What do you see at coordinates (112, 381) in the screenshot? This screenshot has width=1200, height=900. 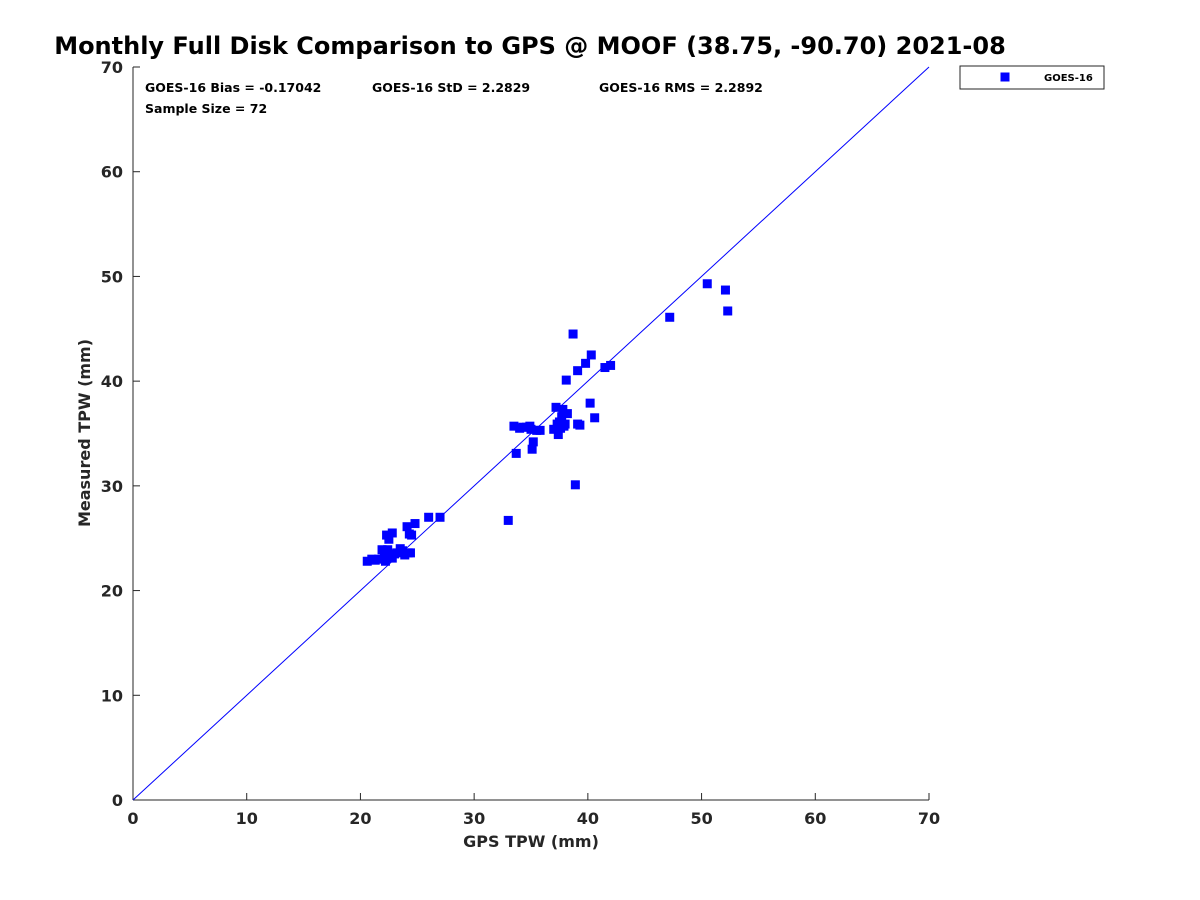 I see `y-tick-label: 40` at bounding box center [112, 381].